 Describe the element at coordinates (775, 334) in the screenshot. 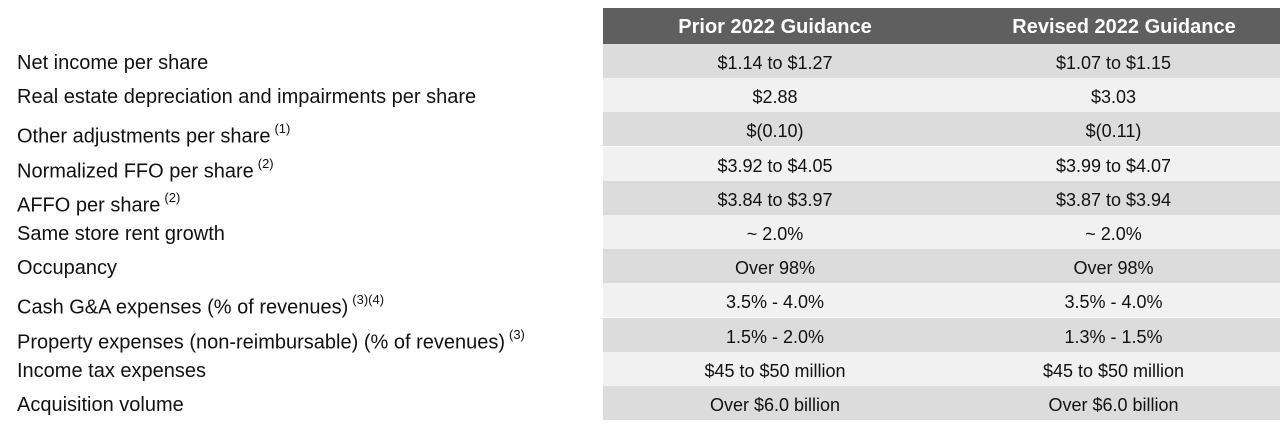

I see `cell-prior-guidance: 1.5% - 2.0%` at that location.